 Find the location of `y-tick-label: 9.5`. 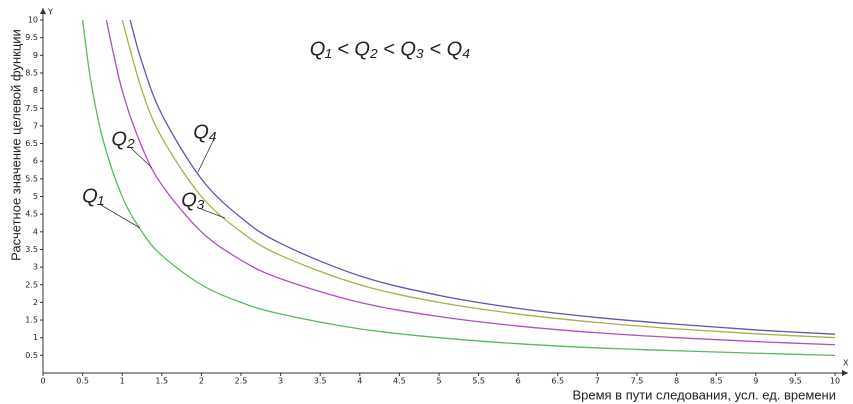

y-tick-label: 9.5 is located at coordinates (31, 37).